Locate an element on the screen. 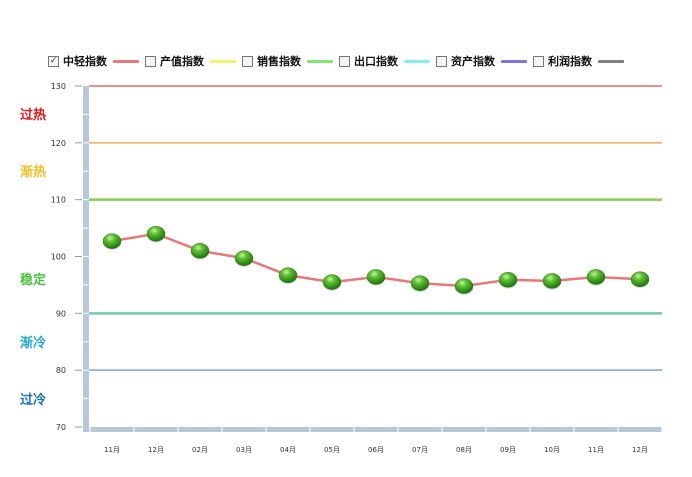 The image size is (692, 477). y-tick-label: 80 is located at coordinates (61, 370).